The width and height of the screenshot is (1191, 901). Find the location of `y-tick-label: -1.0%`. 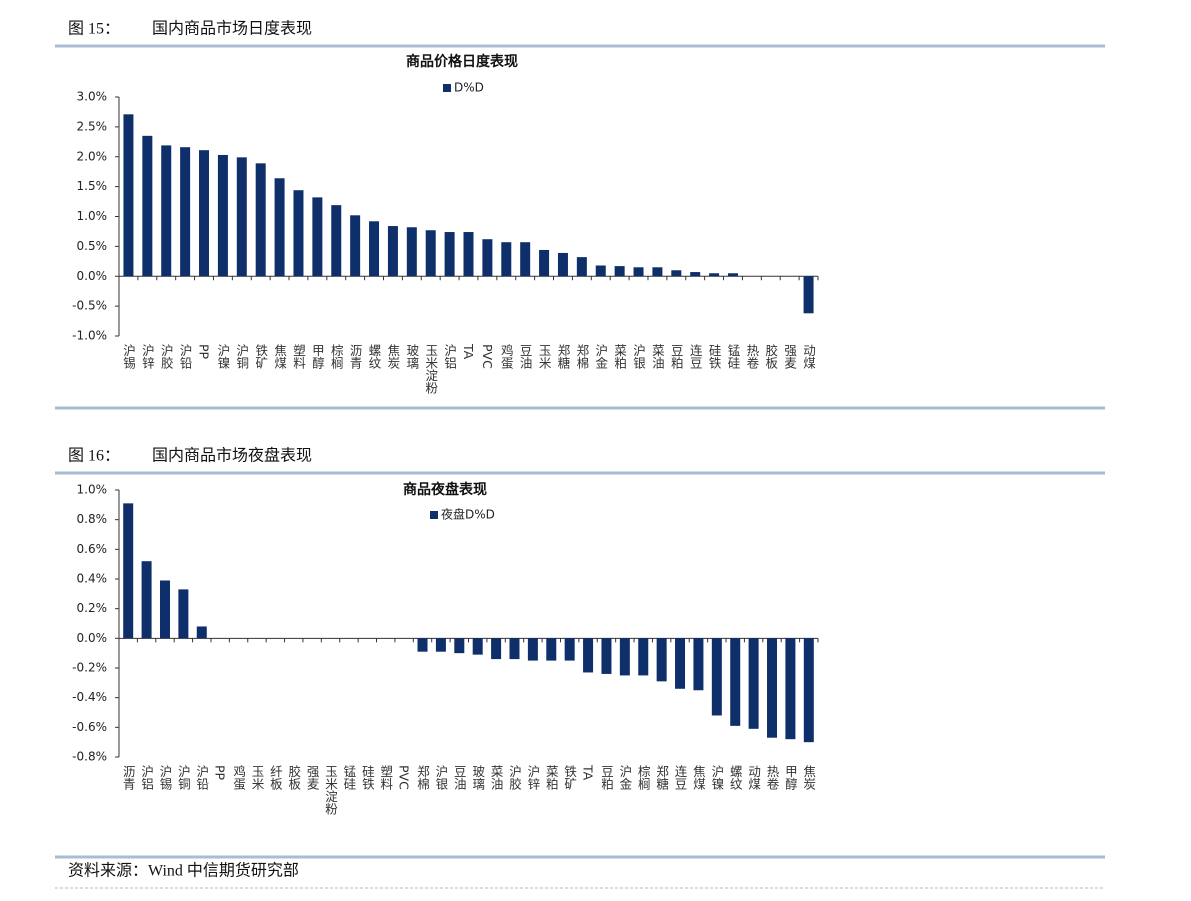

y-tick-label: -1.0% is located at coordinates (89, 336).